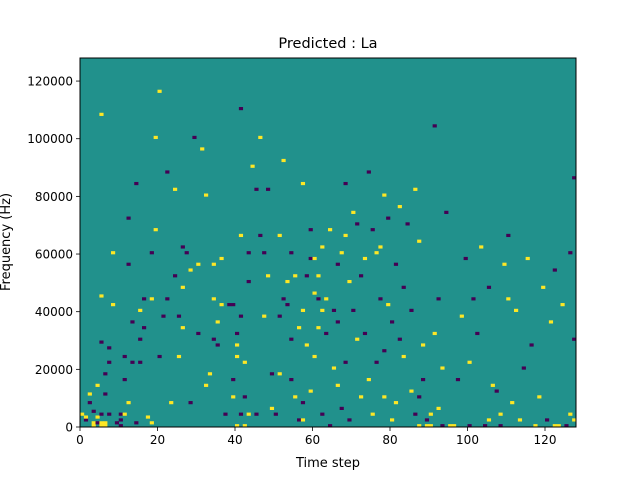 The width and height of the screenshot is (640, 484). I want to click on x-tick-label: 0, so click(80, 440).